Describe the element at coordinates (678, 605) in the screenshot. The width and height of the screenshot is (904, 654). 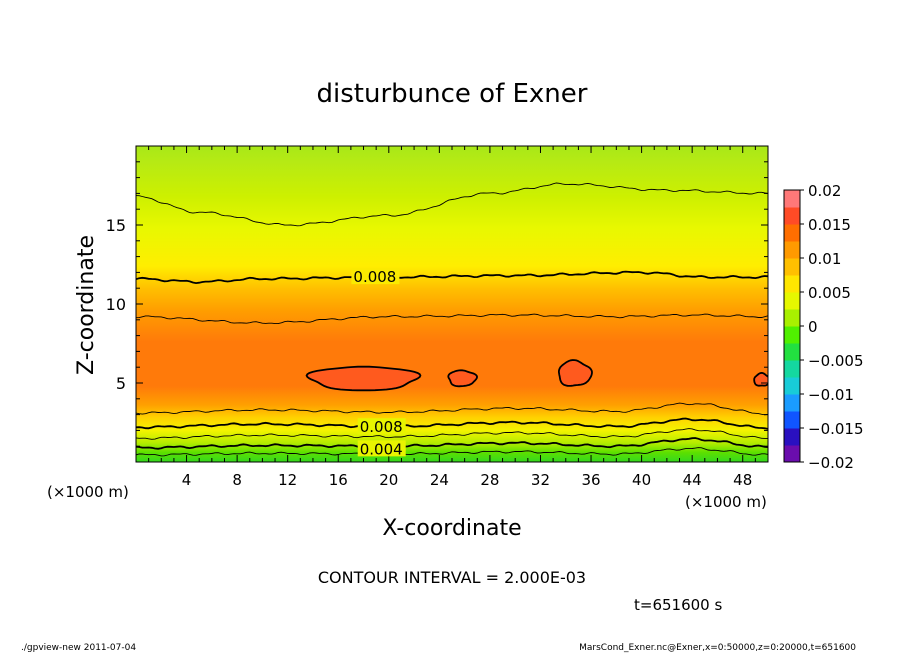
I see `time-text: t=651600 s` at that location.